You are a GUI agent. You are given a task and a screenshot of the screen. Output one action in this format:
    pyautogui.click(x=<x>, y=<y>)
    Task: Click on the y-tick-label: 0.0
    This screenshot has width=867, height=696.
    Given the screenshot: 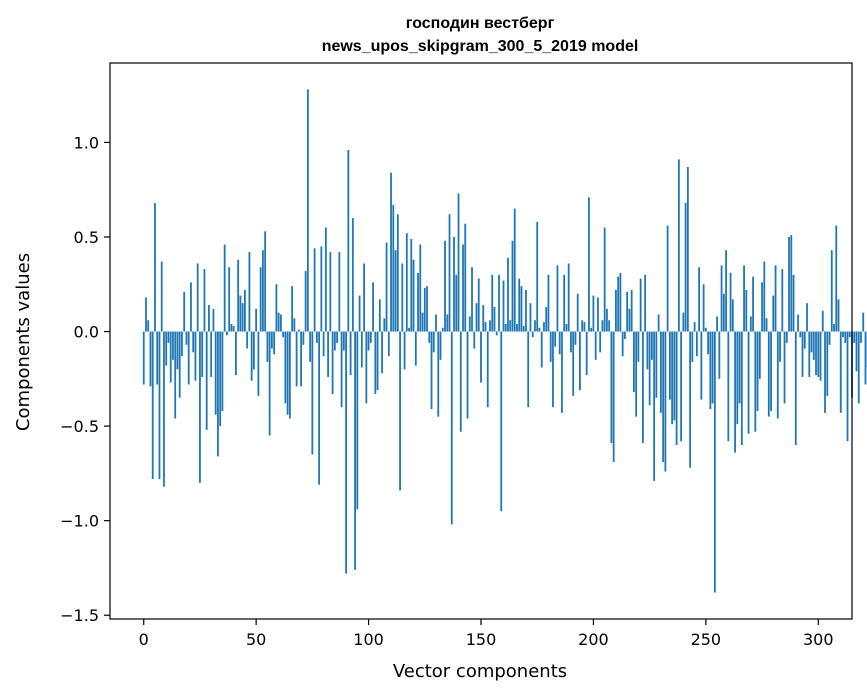 What is the action you would take?
    pyautogui.click(x=86, y=332)
    